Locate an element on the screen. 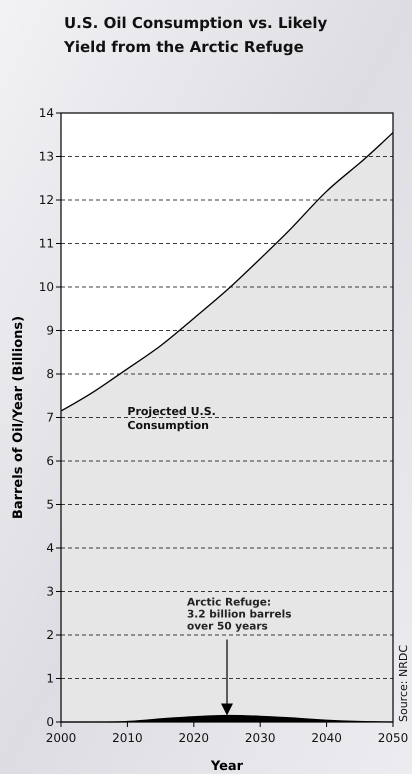 The width and height of the screenshot is (412, 774). series-label: Projected U.S. Consumption is located at coordinates (171, 418).